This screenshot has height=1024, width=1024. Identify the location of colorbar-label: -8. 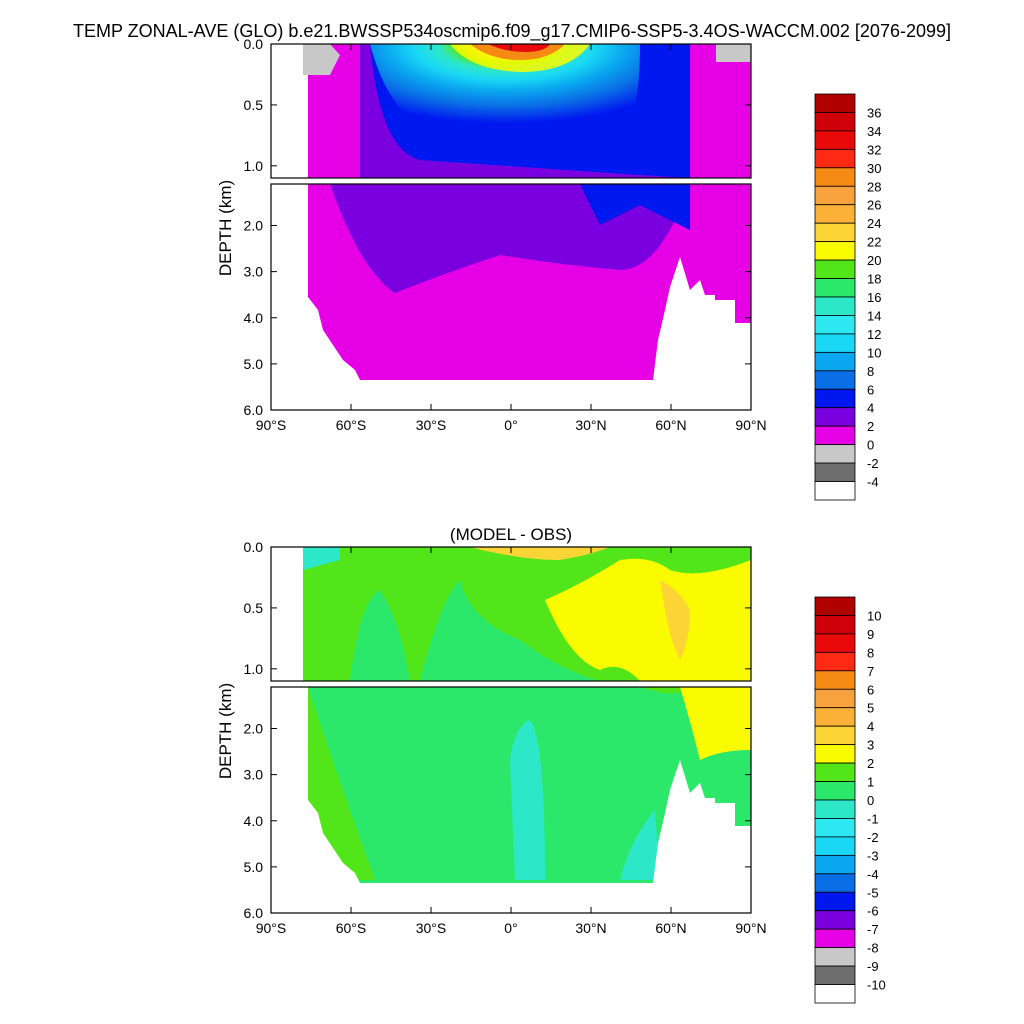
(873, 948).